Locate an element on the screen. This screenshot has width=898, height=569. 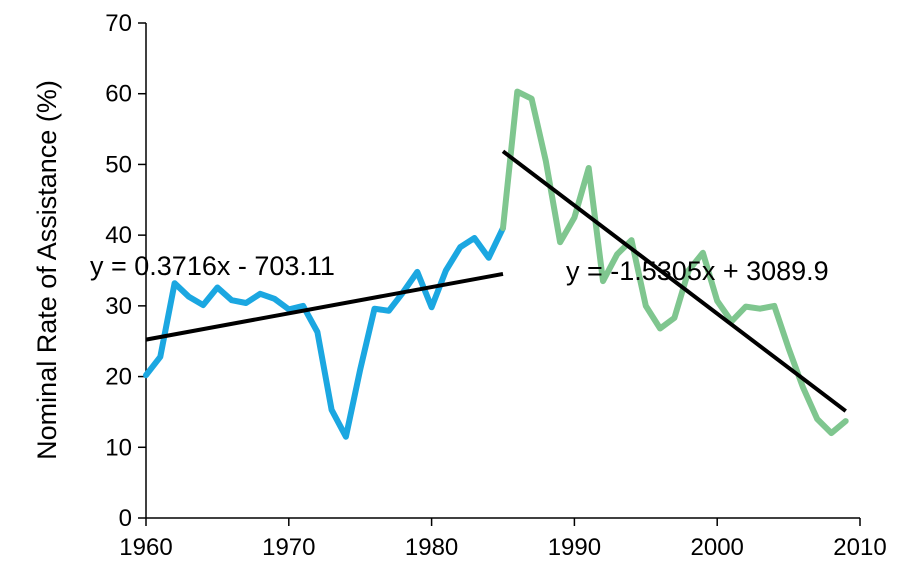
x-tick-label: 1960 is located at coordinates (145, 547).